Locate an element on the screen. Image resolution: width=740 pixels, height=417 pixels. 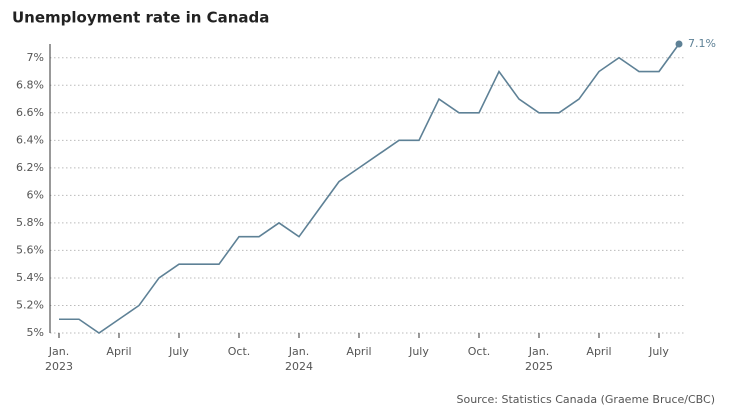
y-tick-label: 6.6% is located at coordinates (30, 112).